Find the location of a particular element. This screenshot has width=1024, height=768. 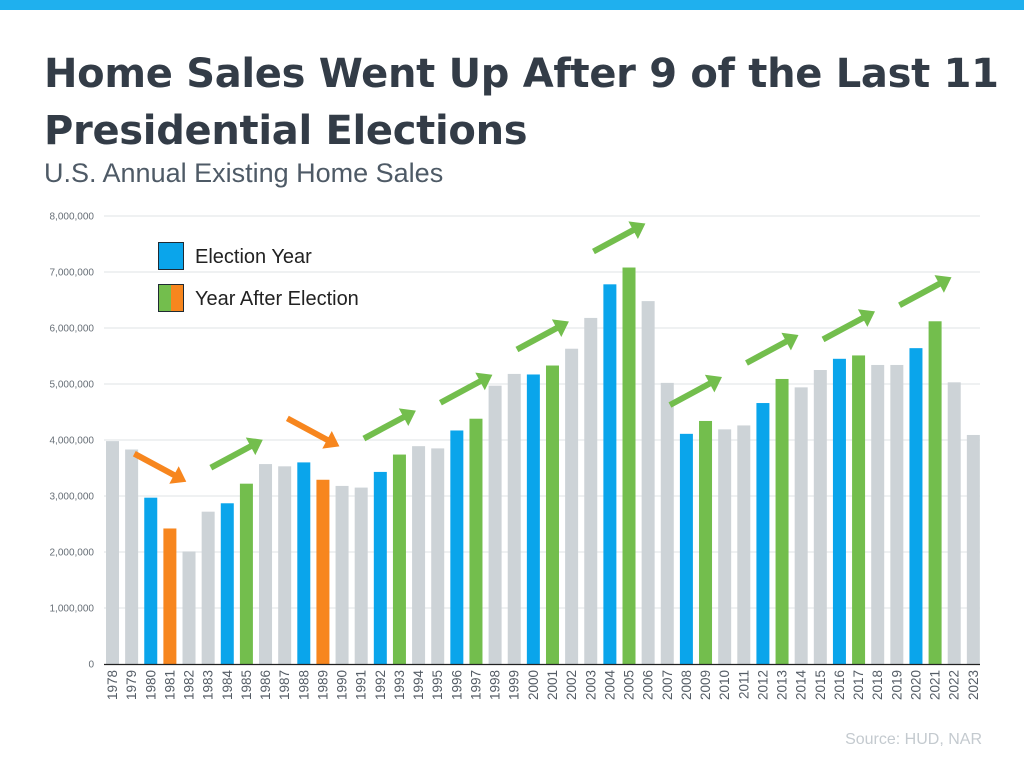

x-tick-label: 2017 is located at coordinates (858, 685).